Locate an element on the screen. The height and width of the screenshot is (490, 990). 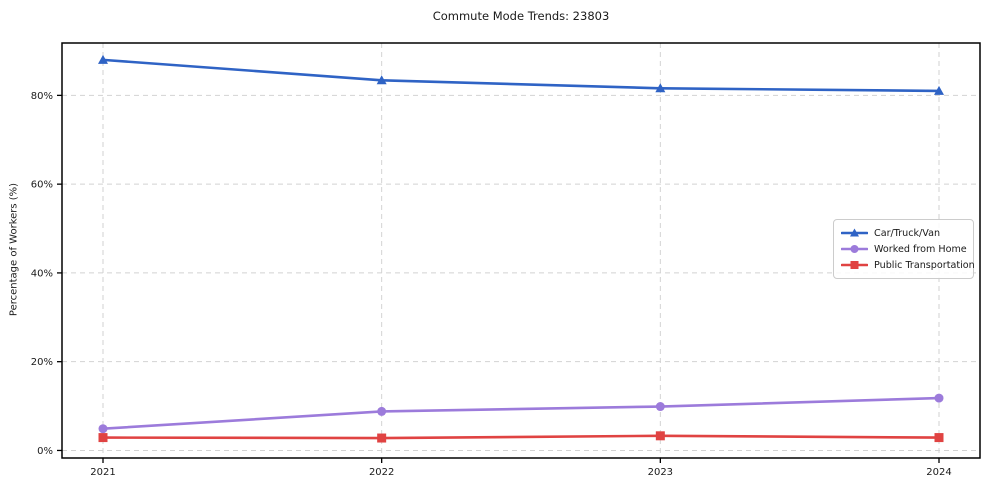
y-tick-label: 40% is located at coordinates (42, 273).